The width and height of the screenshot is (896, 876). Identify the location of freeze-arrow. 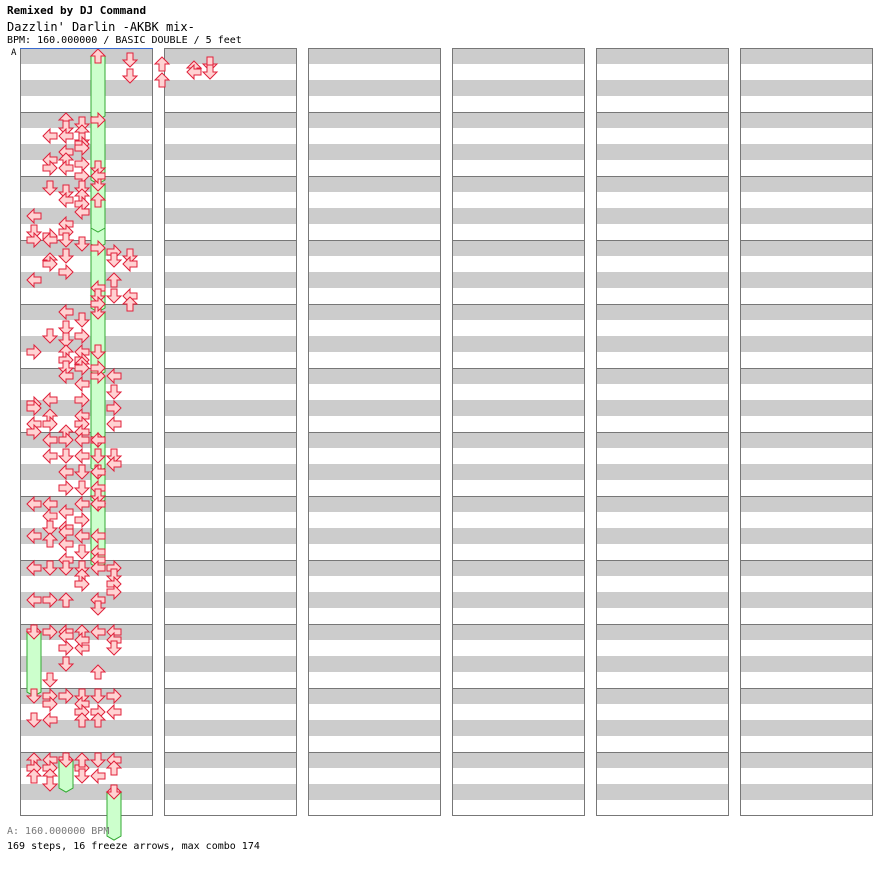
(98, 408).